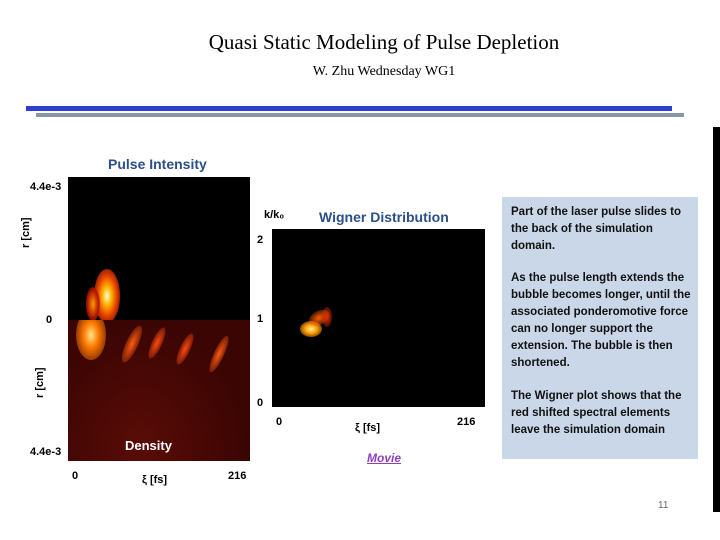 The width and height of the screenshot is (720, 540). I want to click on pulse-intensity-title: Pulse Intensity, so click(157, 164).